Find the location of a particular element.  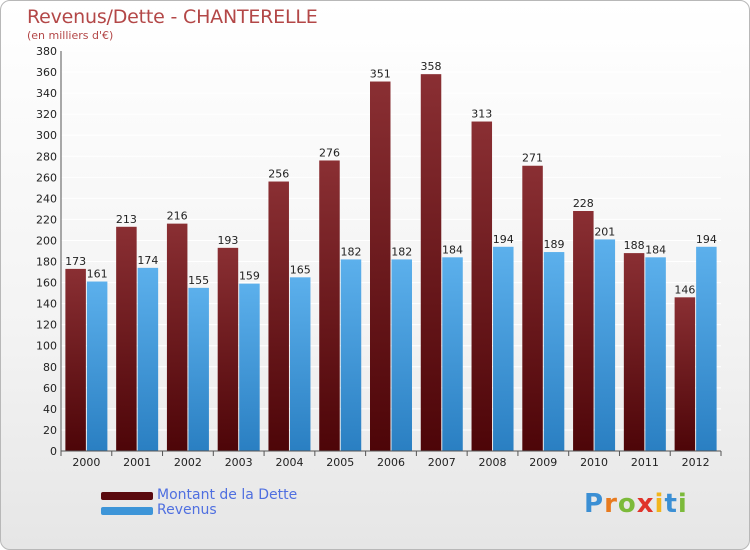

y-tick-label: 140 is located at coordinates (46, 304).